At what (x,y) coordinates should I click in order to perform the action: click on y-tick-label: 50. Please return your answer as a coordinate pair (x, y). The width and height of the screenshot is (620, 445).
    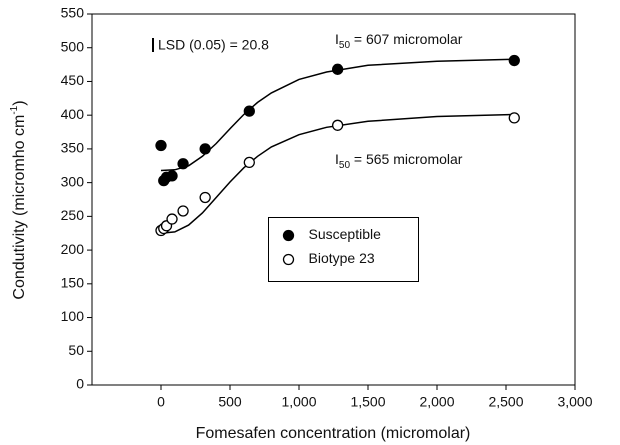
    Looking at the image, I should click on (76, 350).